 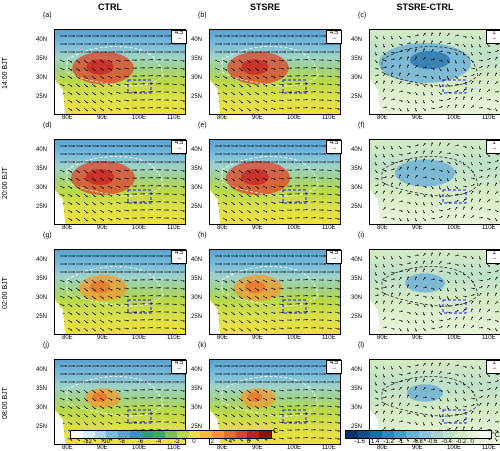 I want to click on cb-right-tick: -0.4, so click(x=447, y=442).